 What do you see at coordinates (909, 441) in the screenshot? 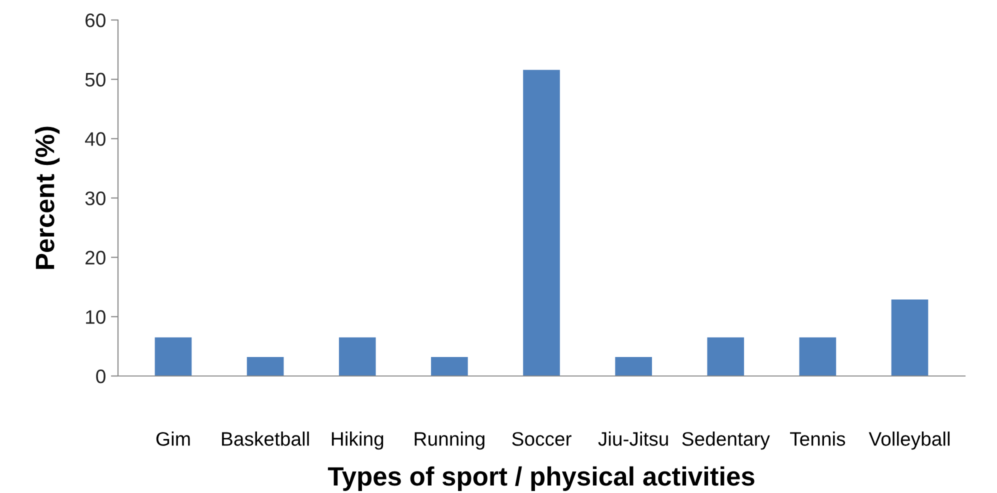
I see `x-tick-label: Volleyball` at bounding box center [909, 441].